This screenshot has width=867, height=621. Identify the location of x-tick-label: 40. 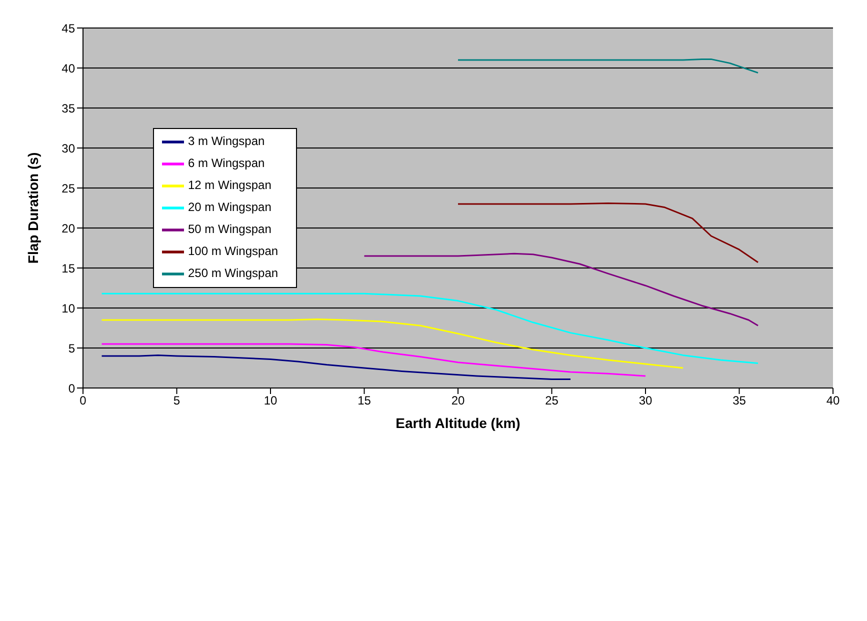
(833, 401).